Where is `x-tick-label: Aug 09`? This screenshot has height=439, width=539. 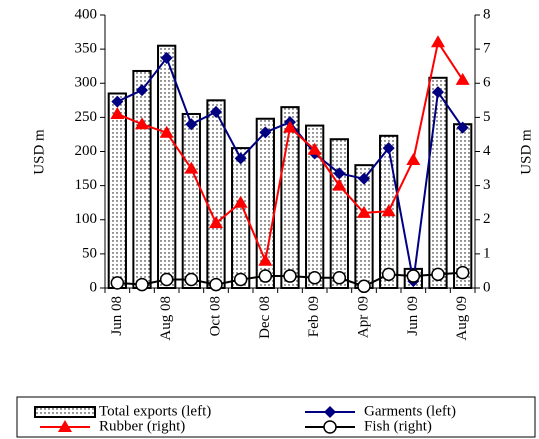 x-tick-label: Aug 09 is located at coordinates (462, 318).